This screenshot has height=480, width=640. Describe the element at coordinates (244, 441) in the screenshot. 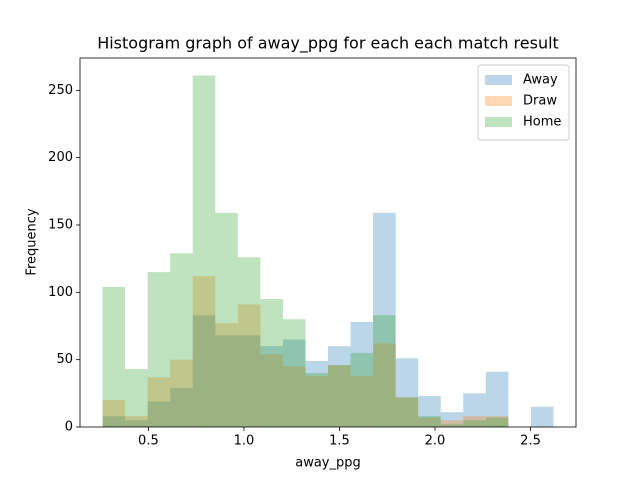

I see `x-tick-label: 1.0` at that location.